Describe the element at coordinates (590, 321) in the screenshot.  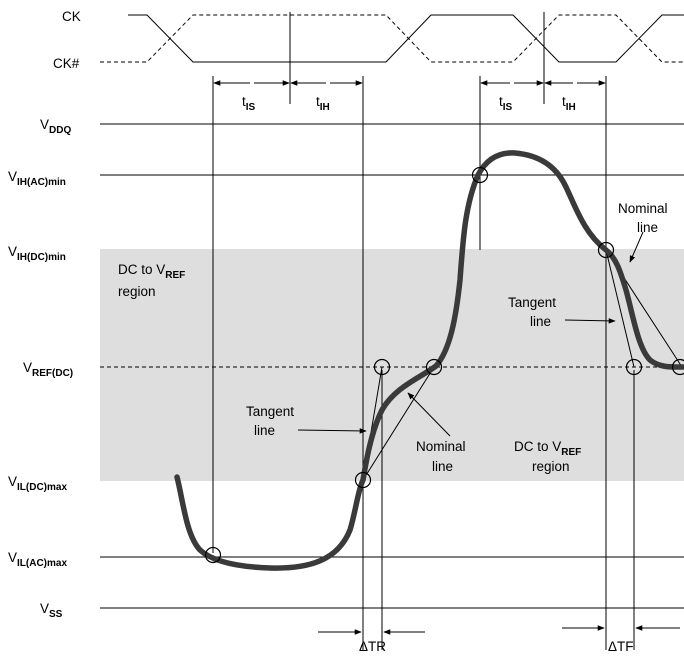
I see `tangent-falling-pointer` at that location.